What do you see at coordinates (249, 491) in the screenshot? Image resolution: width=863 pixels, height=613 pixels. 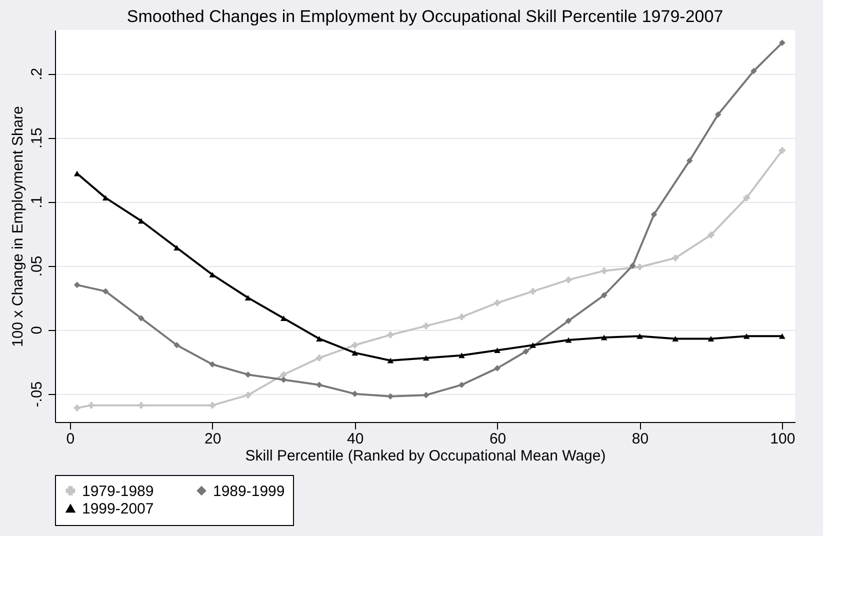 I see `legend-label: 1989-1999` at bounding box center [249, 491].